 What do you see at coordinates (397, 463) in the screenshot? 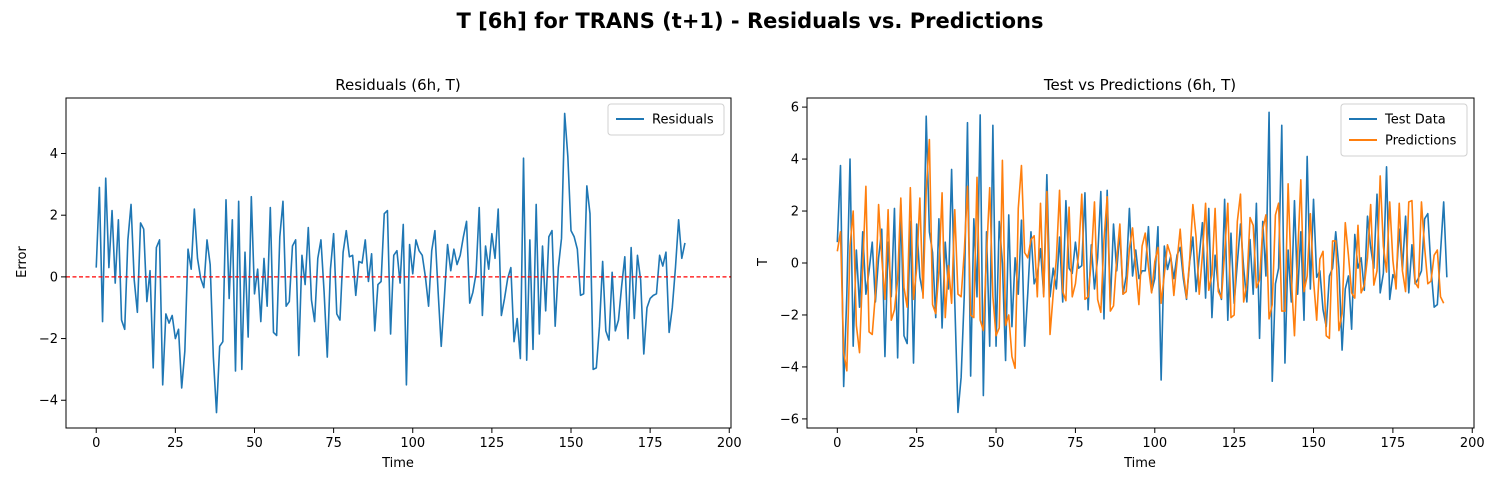
I see `residuals-x-axis-label: Time` at bounding box center [397, 463].